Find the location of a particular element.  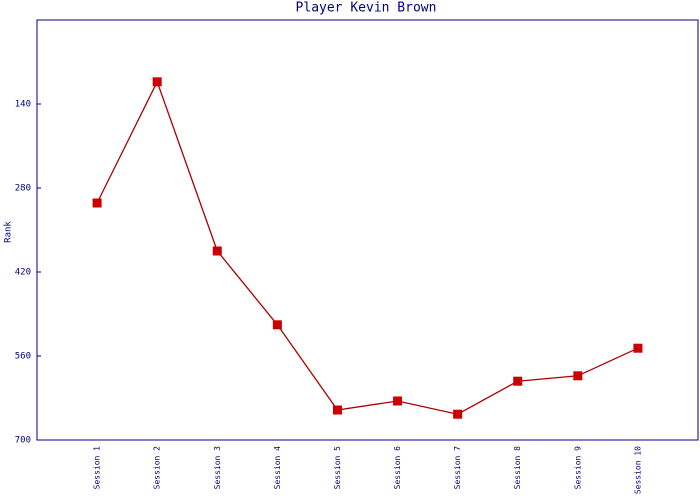

x-tick-label: Session 2 is located at coordinates (157, 468).